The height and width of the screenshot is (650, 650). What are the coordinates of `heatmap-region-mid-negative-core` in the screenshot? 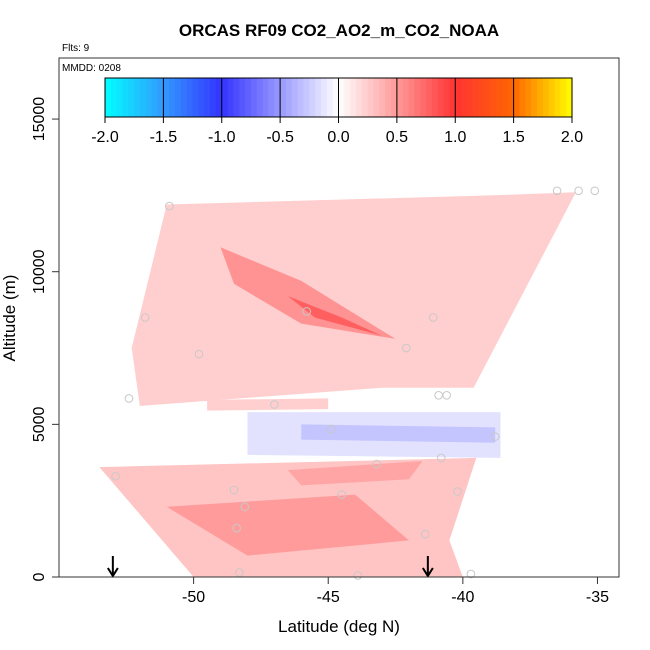 It's located at (398, 433).